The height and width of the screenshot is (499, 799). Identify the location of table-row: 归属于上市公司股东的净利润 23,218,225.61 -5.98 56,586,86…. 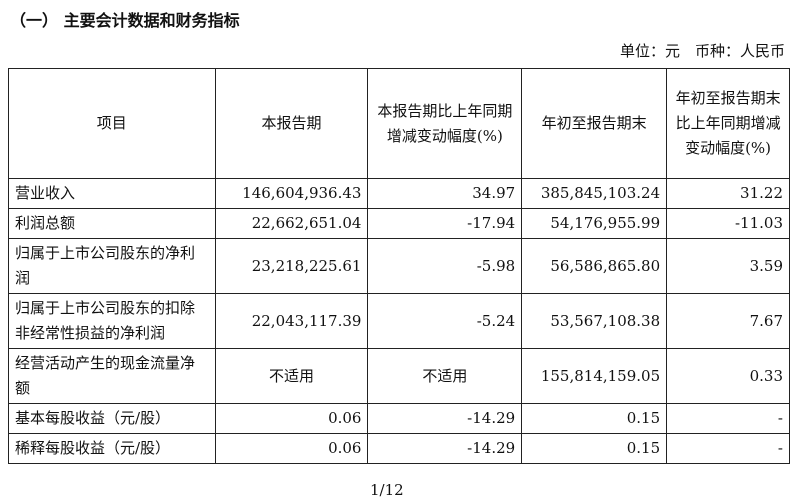
(399, 266).